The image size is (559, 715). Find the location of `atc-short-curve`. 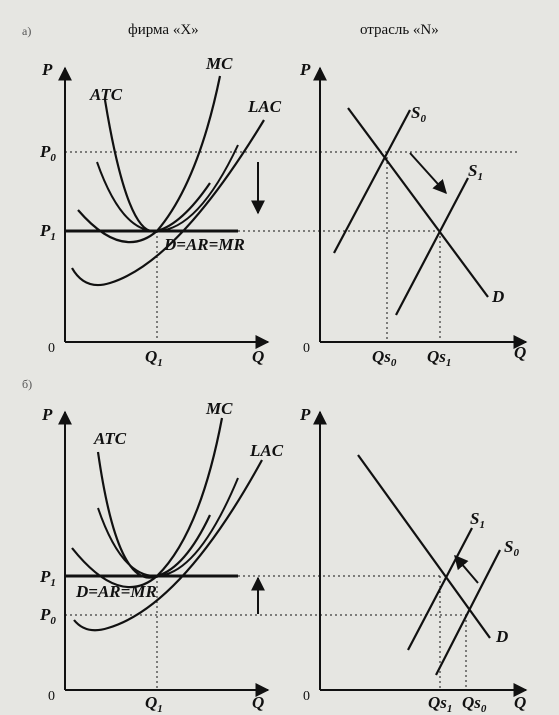

atc-short-curve is located at coordinates (168, 527).